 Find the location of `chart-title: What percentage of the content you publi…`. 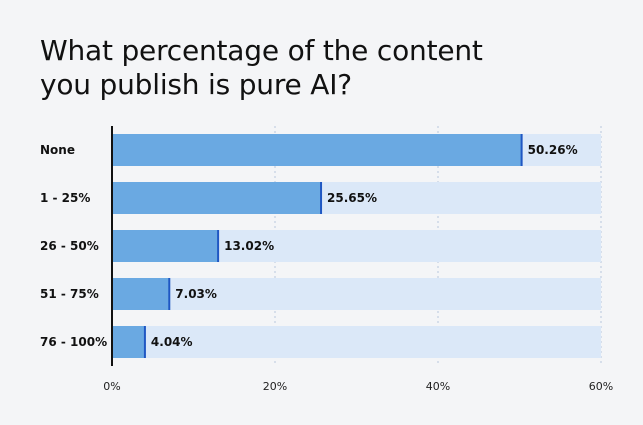

chart-title: What percentage of the content you publi… is located at coordinates (320, 68).